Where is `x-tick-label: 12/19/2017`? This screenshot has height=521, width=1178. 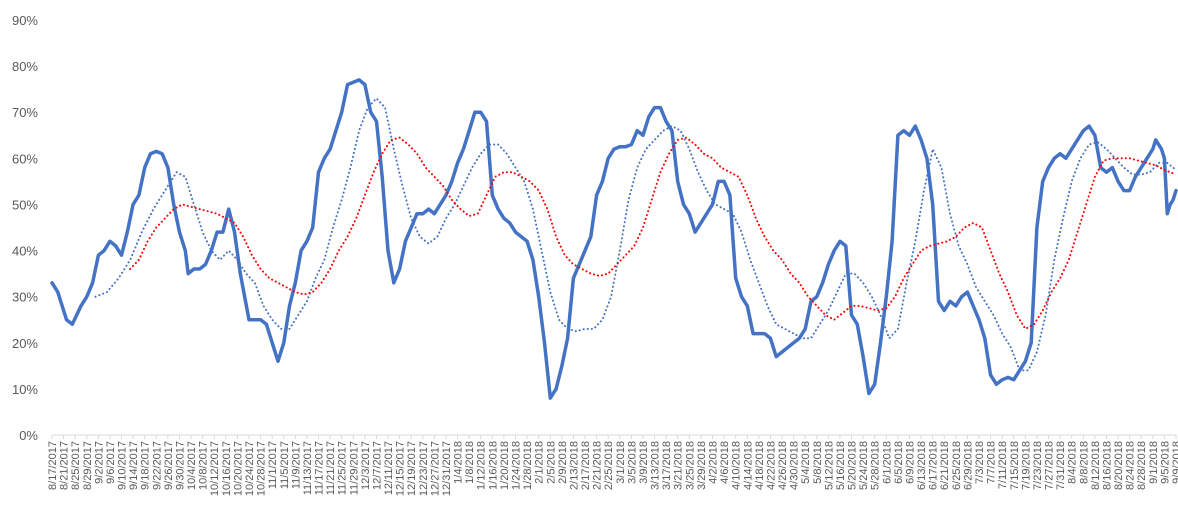
x-tick-label: 12/19/2017 is located at coordinates (412, 468).